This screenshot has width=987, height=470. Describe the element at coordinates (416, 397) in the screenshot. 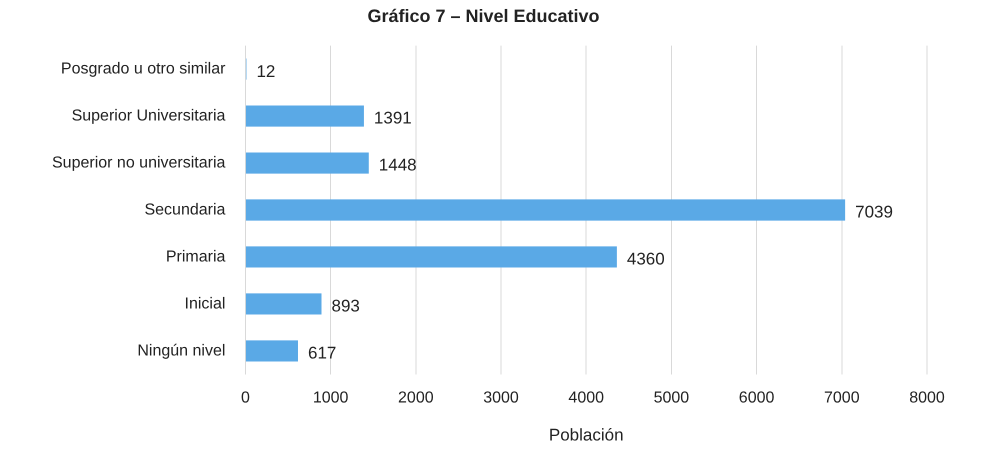

I see `x-tick-label: 2000` at that location.